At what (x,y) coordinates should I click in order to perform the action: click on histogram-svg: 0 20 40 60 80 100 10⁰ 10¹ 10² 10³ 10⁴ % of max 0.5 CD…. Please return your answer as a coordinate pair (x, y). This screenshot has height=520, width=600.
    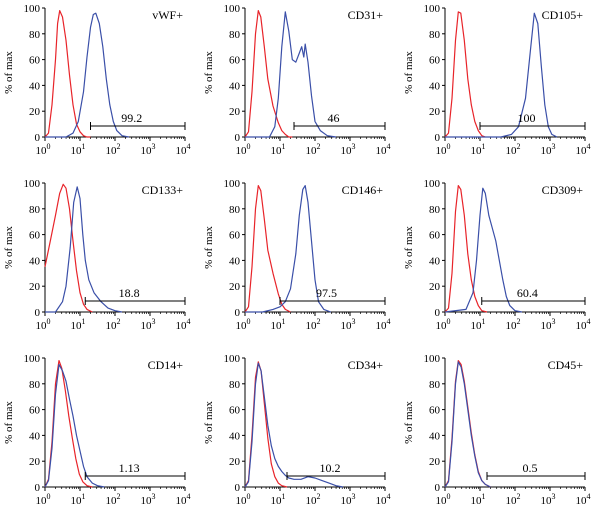
    Looking at the image, I should click on (497, 430).